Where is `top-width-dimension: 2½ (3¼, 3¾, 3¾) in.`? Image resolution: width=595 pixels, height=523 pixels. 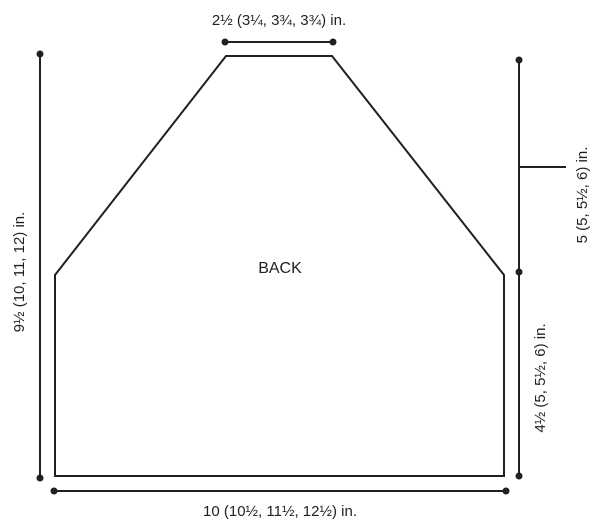 top-width-dimension: 2½ (3¼, 3¾, 3¾) in. is located at coordinates (279, 29).